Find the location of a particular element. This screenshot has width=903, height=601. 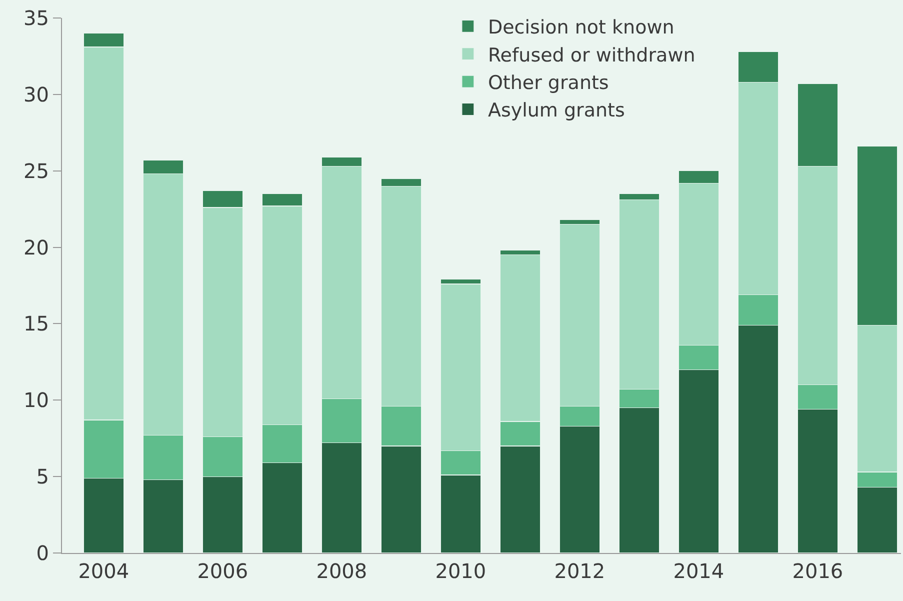

y-tick-label: 15 is located at coordinates (36, 324).